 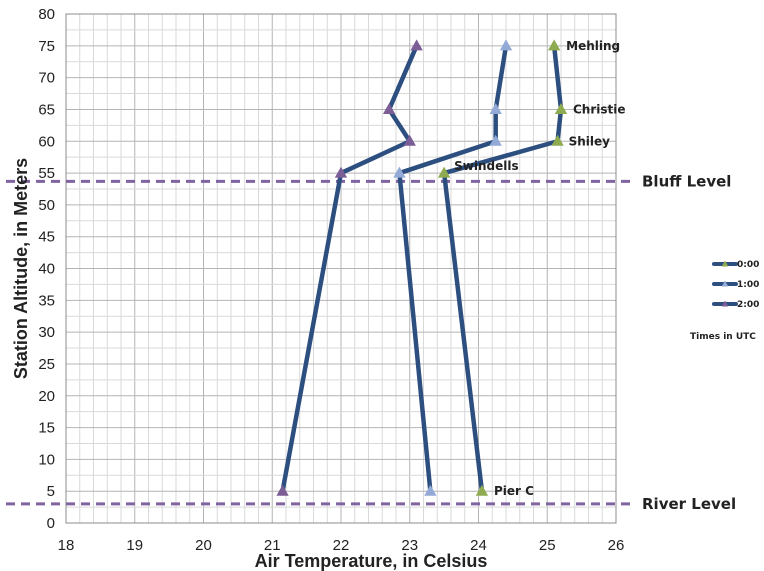 I want to click on station-label: Shiley, so click(x=590, y=141).